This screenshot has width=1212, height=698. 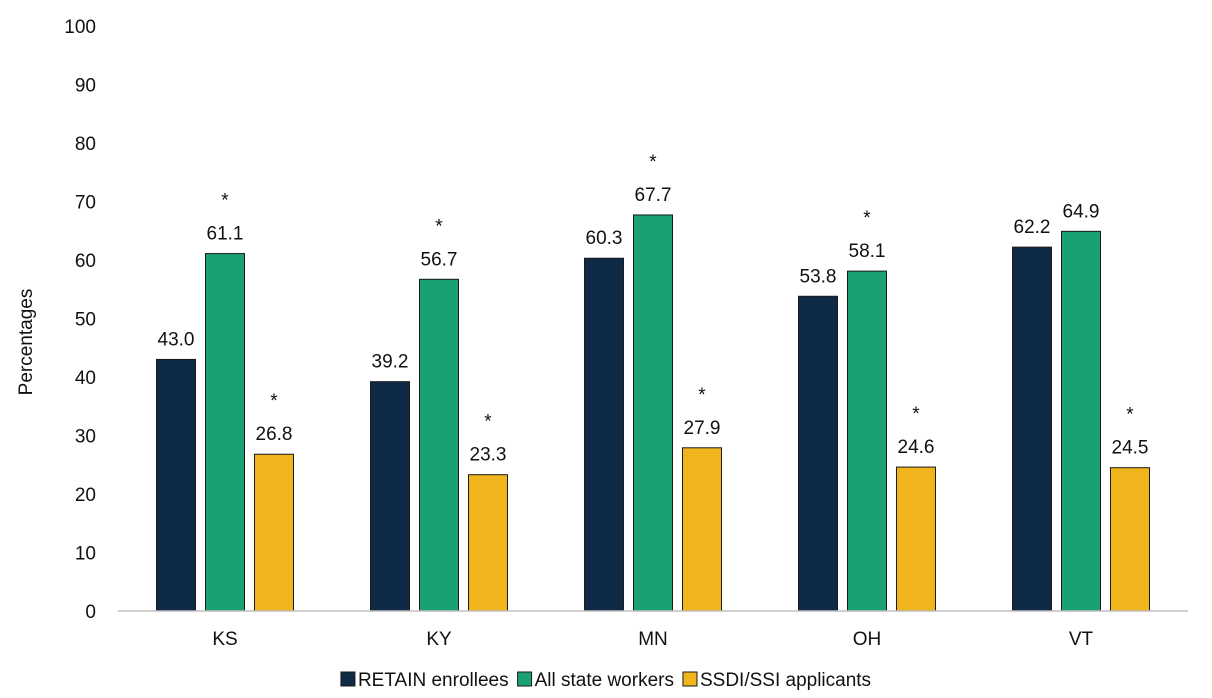 I want to click on data-label: 53.8, so click(x=818, y=276).